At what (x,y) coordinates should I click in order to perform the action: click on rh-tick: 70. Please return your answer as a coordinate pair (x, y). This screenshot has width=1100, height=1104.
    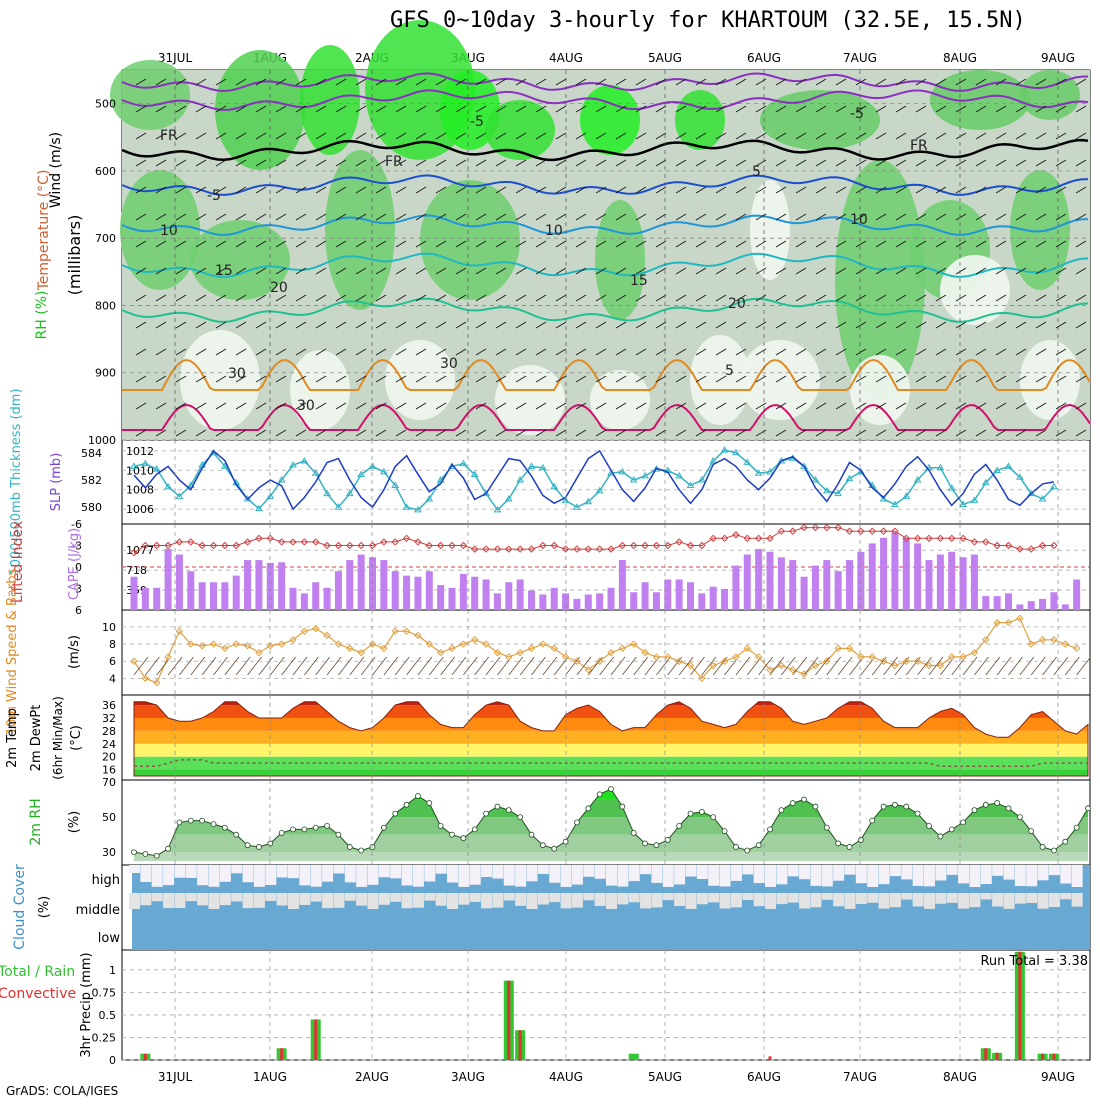
    Looking at the image, I should click on (109, 782).